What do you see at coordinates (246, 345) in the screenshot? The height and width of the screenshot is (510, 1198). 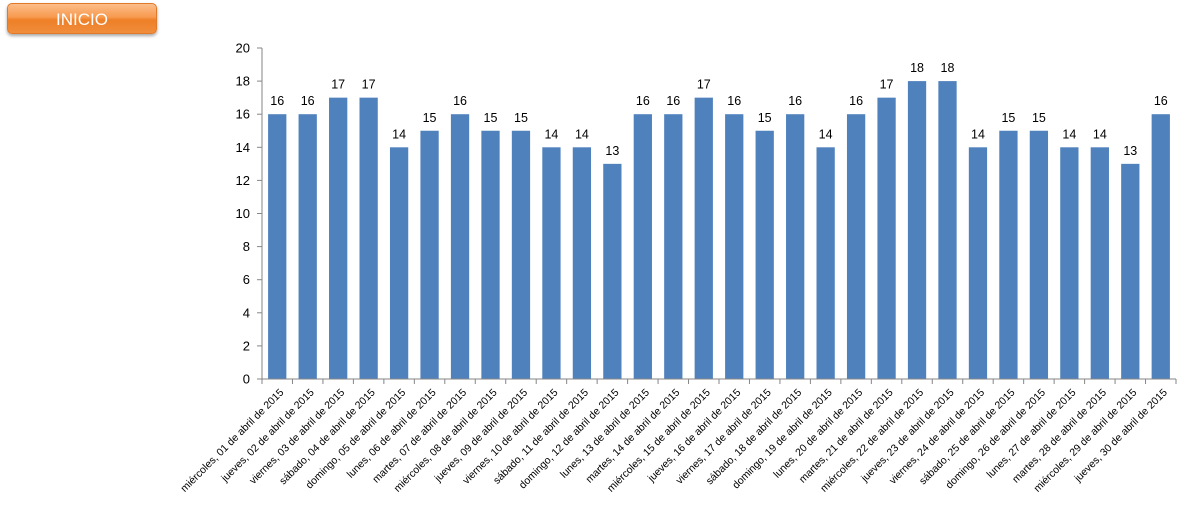 I see `y-tick-label: 2` at bounding box center [246, 345].